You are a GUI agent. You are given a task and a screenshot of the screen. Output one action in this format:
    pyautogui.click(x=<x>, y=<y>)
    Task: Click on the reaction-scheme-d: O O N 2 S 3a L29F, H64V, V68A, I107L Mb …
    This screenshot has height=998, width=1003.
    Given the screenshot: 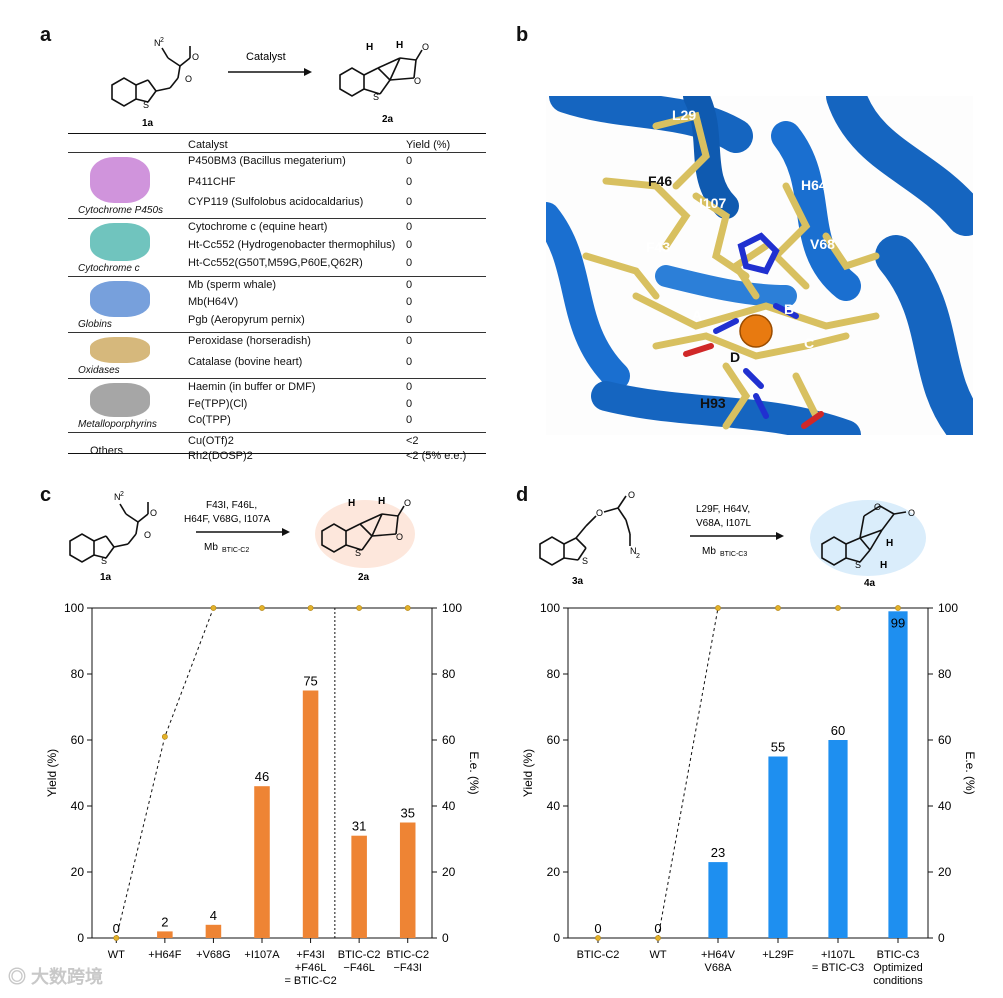 What is the action you would take?
    pyautogui.click(x=732, y=539)
    